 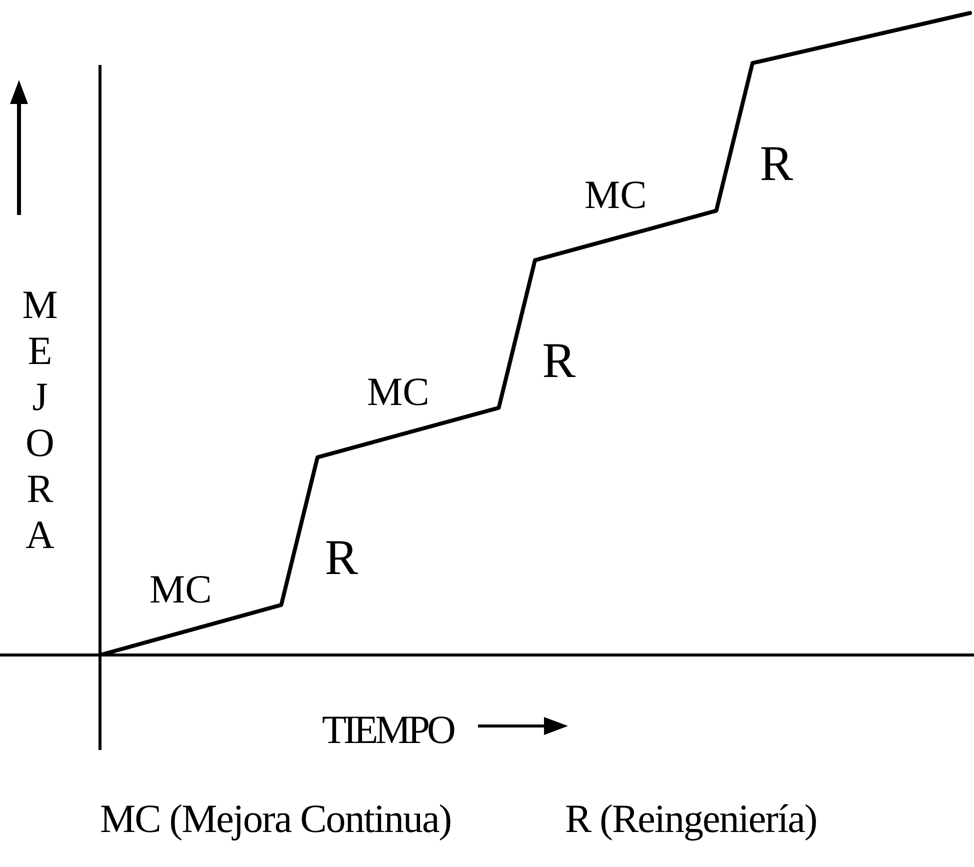 I want to click on text: R (Reingeniería), so click(x=691, y=818).